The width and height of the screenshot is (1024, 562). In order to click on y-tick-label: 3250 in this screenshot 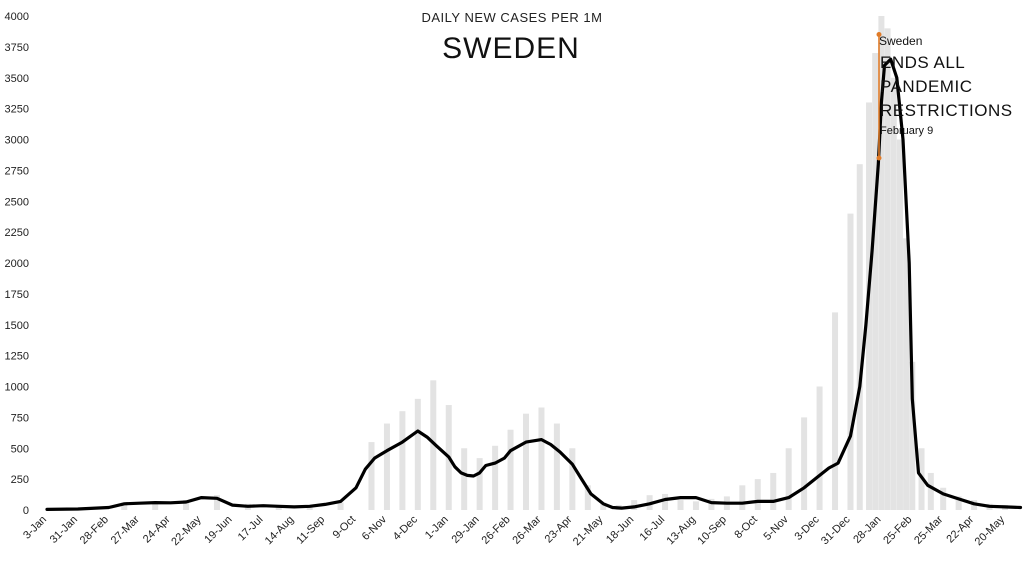, I will do `click(17, 110)`.